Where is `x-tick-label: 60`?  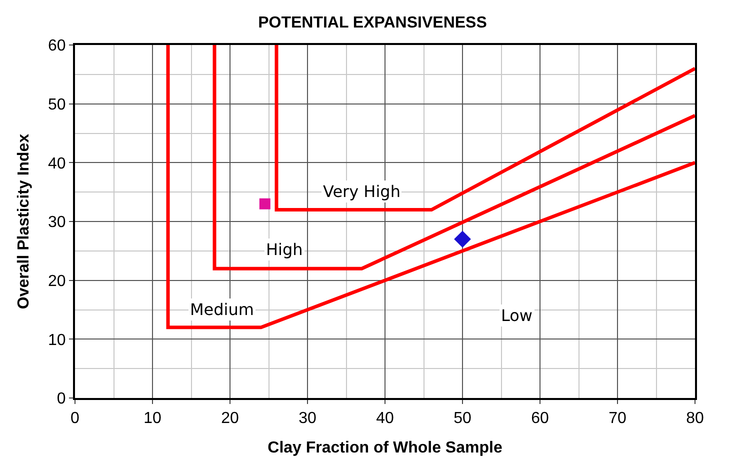 x-tick-label: 60 is located at coordinates (540, 419).